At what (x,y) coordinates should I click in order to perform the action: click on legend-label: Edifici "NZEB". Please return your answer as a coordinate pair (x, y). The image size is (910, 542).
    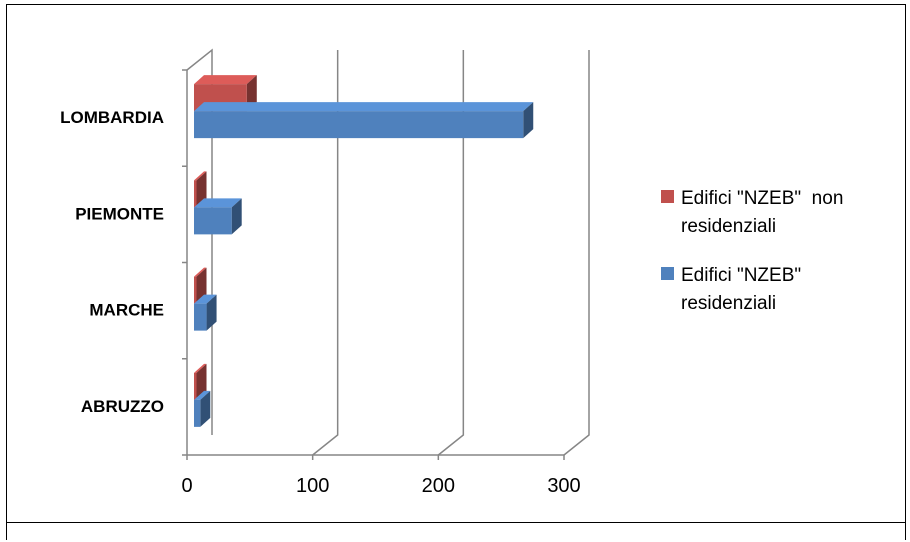
    Looking at the image, I should click on (741, 275).